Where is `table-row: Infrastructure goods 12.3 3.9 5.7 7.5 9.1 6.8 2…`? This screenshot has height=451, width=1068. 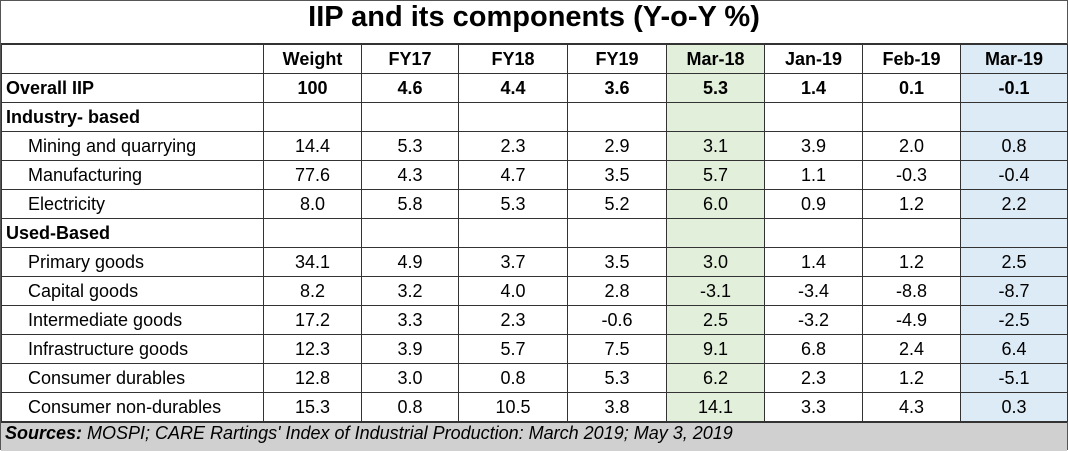 table-row: Infrastructure goods 12.3 3.9 5.7 7.5 9.1 6.8 2… is located at coordinates (534, 349).